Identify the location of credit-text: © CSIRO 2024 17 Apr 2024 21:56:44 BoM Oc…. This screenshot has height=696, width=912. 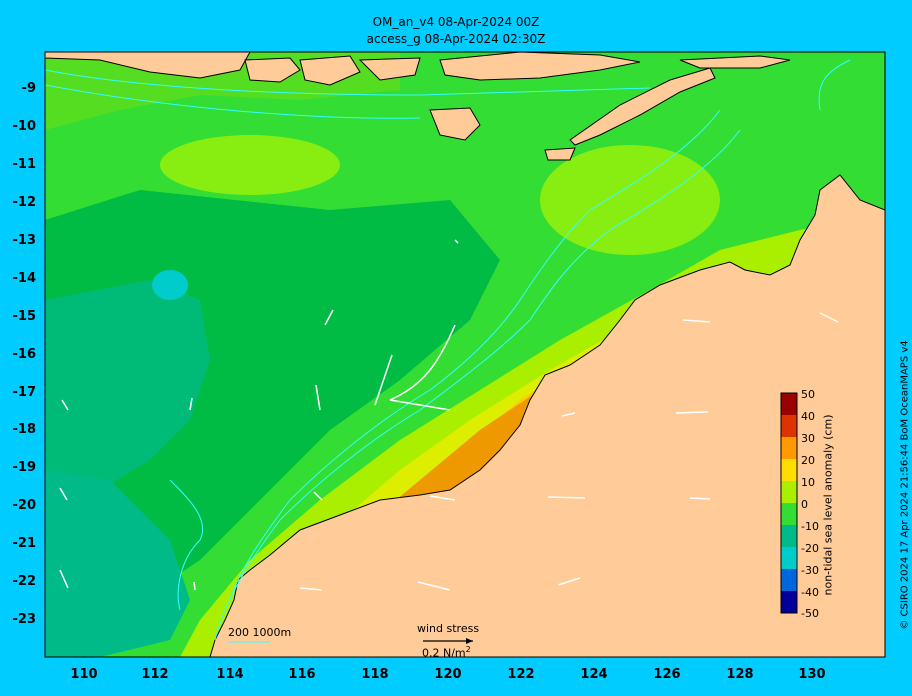
(905, 485).